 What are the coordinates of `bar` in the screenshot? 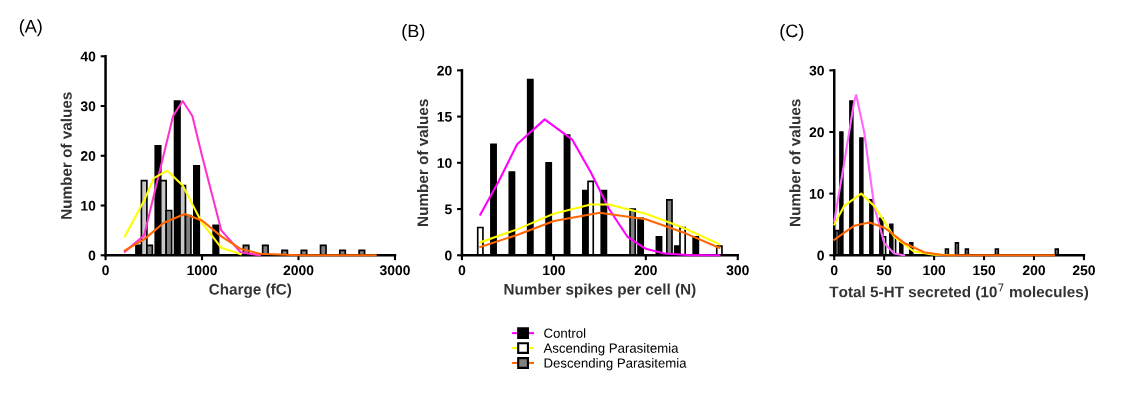 It's located at (323, 250).